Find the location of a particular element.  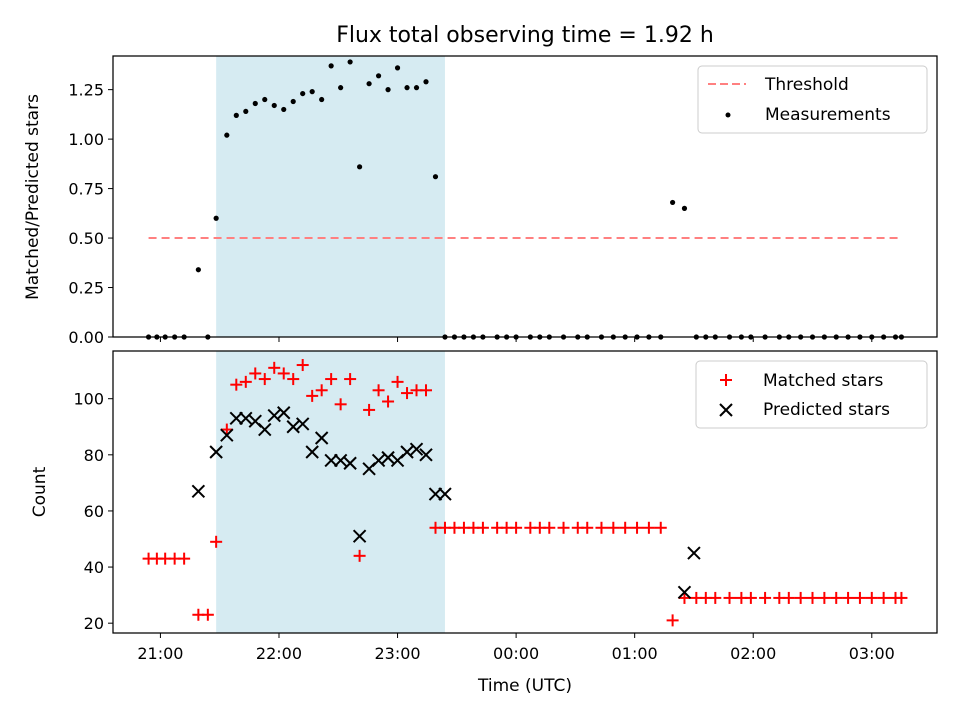

bottom-ytick-label: 40 is located at coordinates (94, 567).